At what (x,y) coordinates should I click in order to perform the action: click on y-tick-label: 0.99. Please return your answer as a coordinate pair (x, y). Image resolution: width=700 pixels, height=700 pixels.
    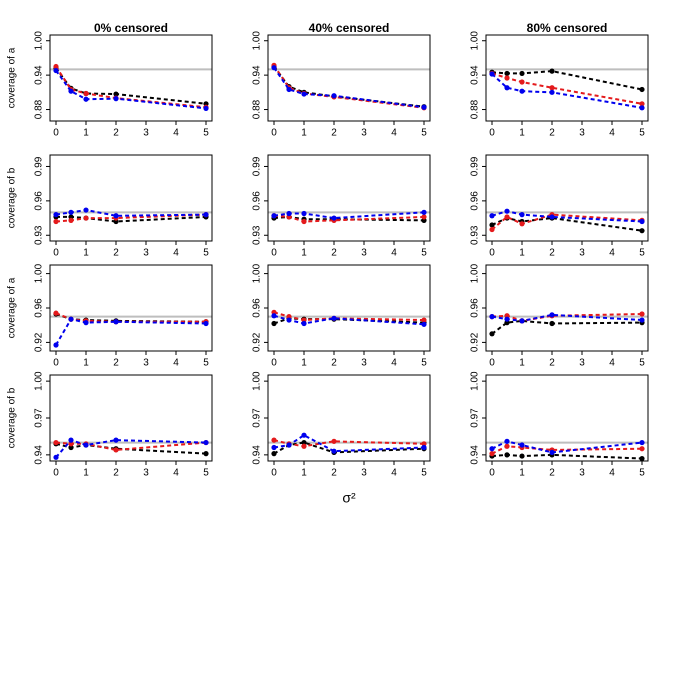
    Looking at the image, I should click on (475, 166).